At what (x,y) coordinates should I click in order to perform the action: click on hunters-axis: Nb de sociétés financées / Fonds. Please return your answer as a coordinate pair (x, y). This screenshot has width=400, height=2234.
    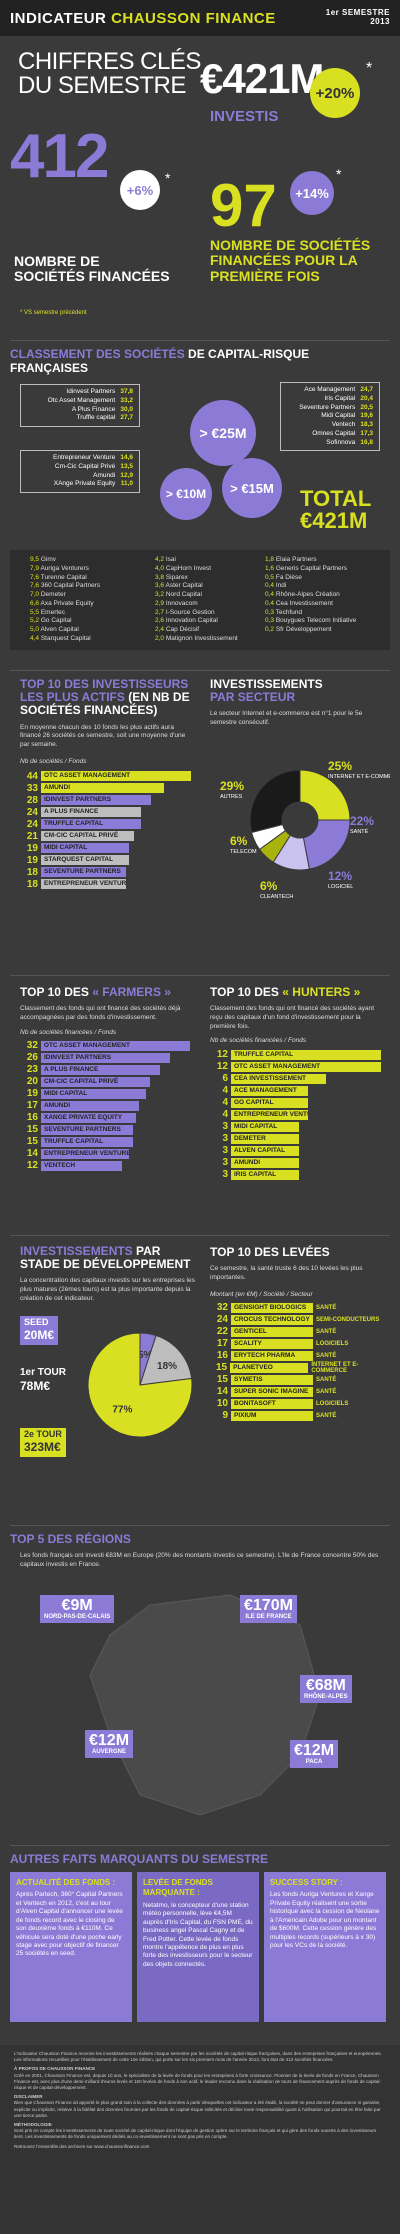
    Looking at the image, I should click on (258, 1041).